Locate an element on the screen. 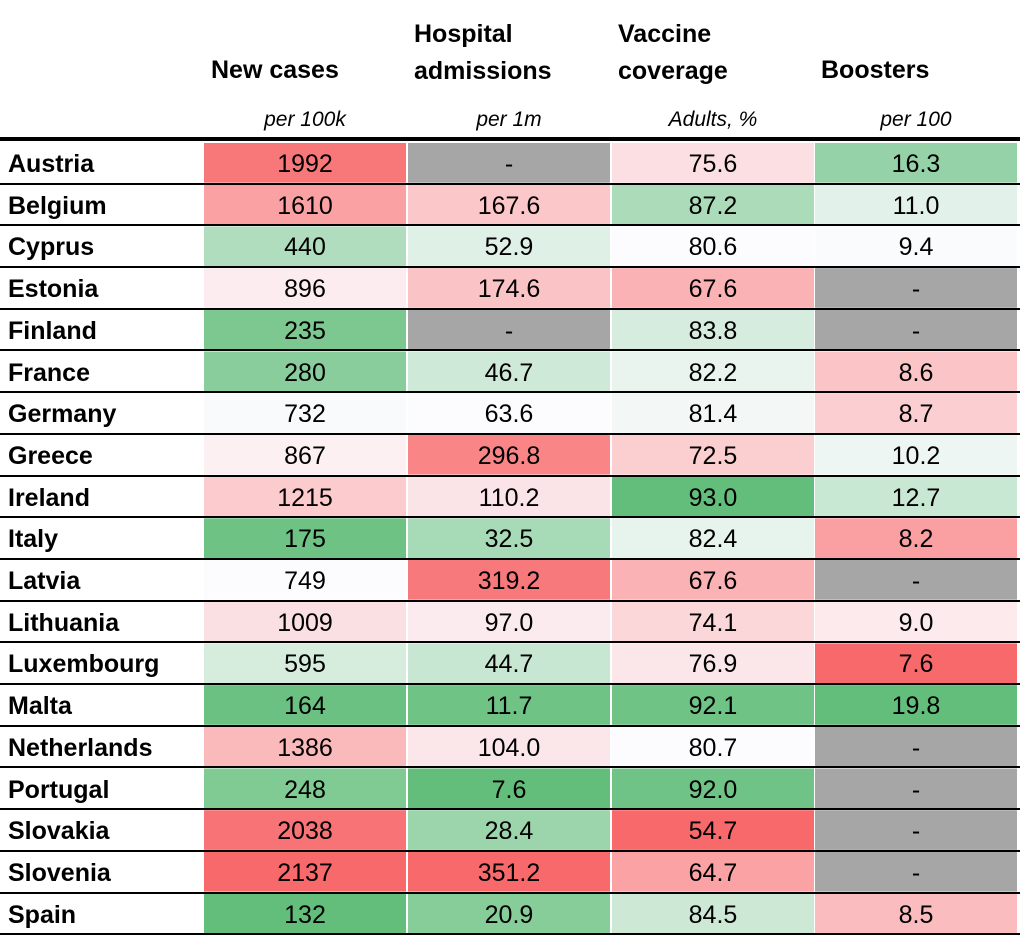 The image size is (1022, 936). heat-cell-slovenia-new_cases is located at coordinates (305, 871).